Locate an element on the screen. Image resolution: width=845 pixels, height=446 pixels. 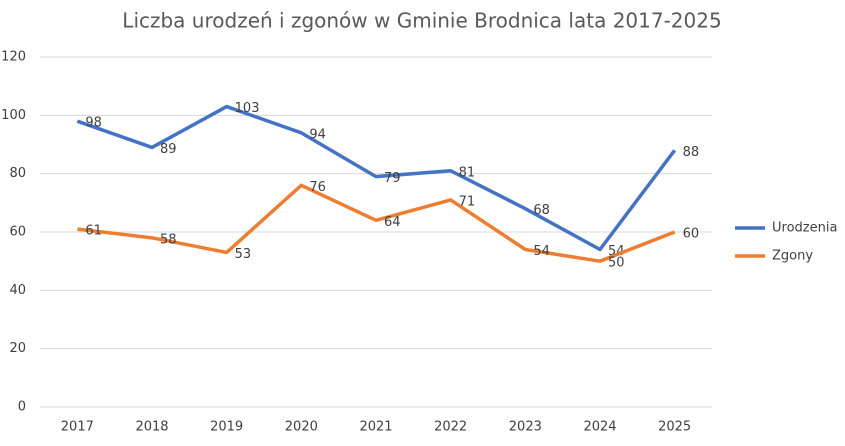
x-tick-label: 2024 is located at coordinates (599, 427).